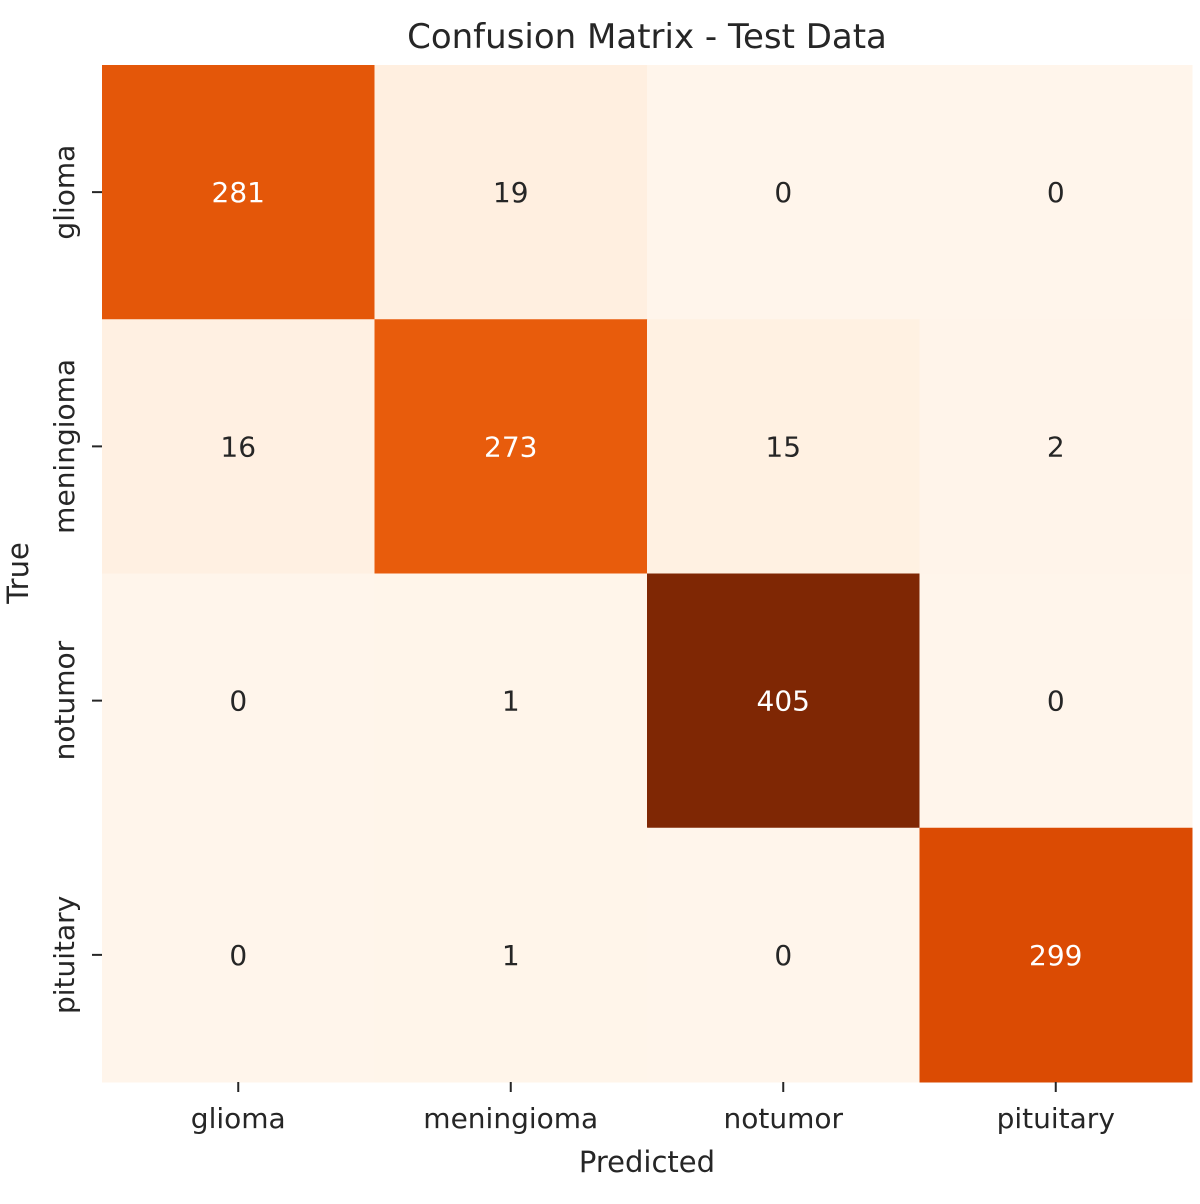  What do you see at coordinates (64, 446) in the screenshot?
I see `y-tick-label: meningioma` at bounding box center [64, 446].